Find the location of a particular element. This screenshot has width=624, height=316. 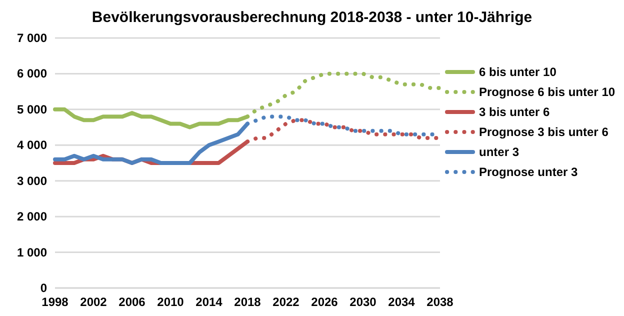

x-tick-label: 2026 is located at coordinates (324, 302).